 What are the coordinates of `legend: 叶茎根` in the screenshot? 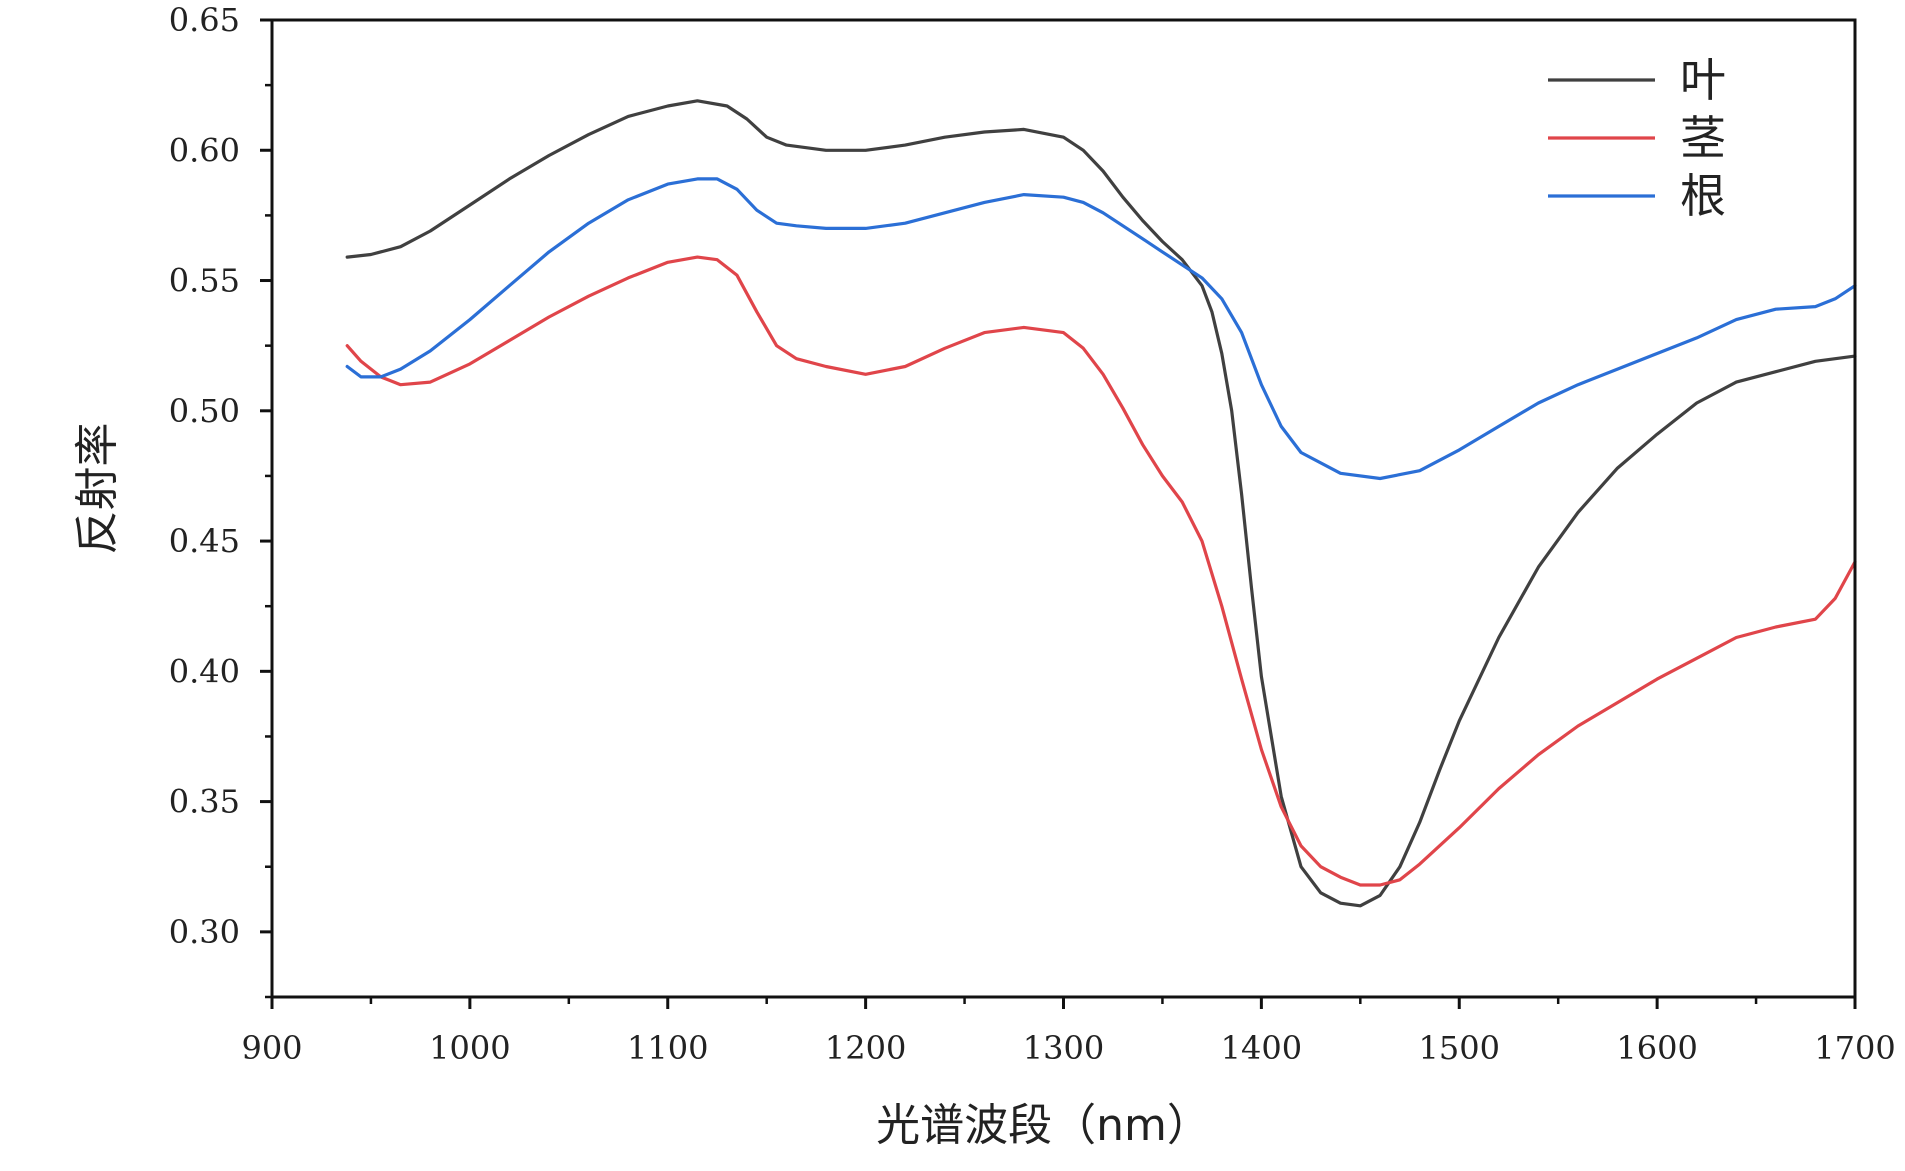 It's located at (1637, 138).